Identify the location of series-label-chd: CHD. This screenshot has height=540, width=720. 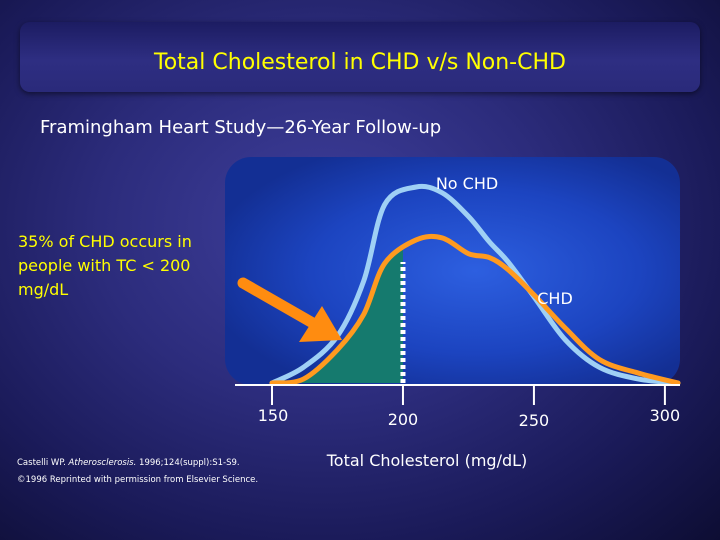
(555, 298).